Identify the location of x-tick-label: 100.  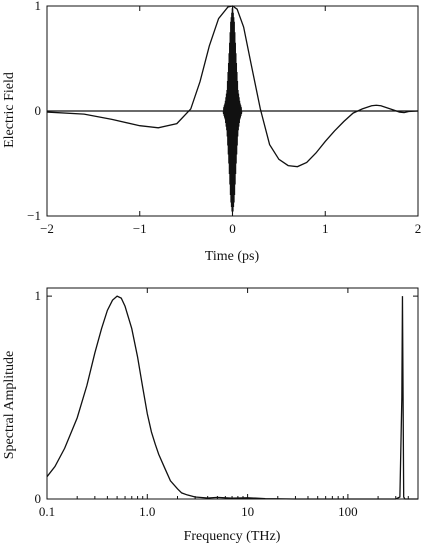
(348, 511).